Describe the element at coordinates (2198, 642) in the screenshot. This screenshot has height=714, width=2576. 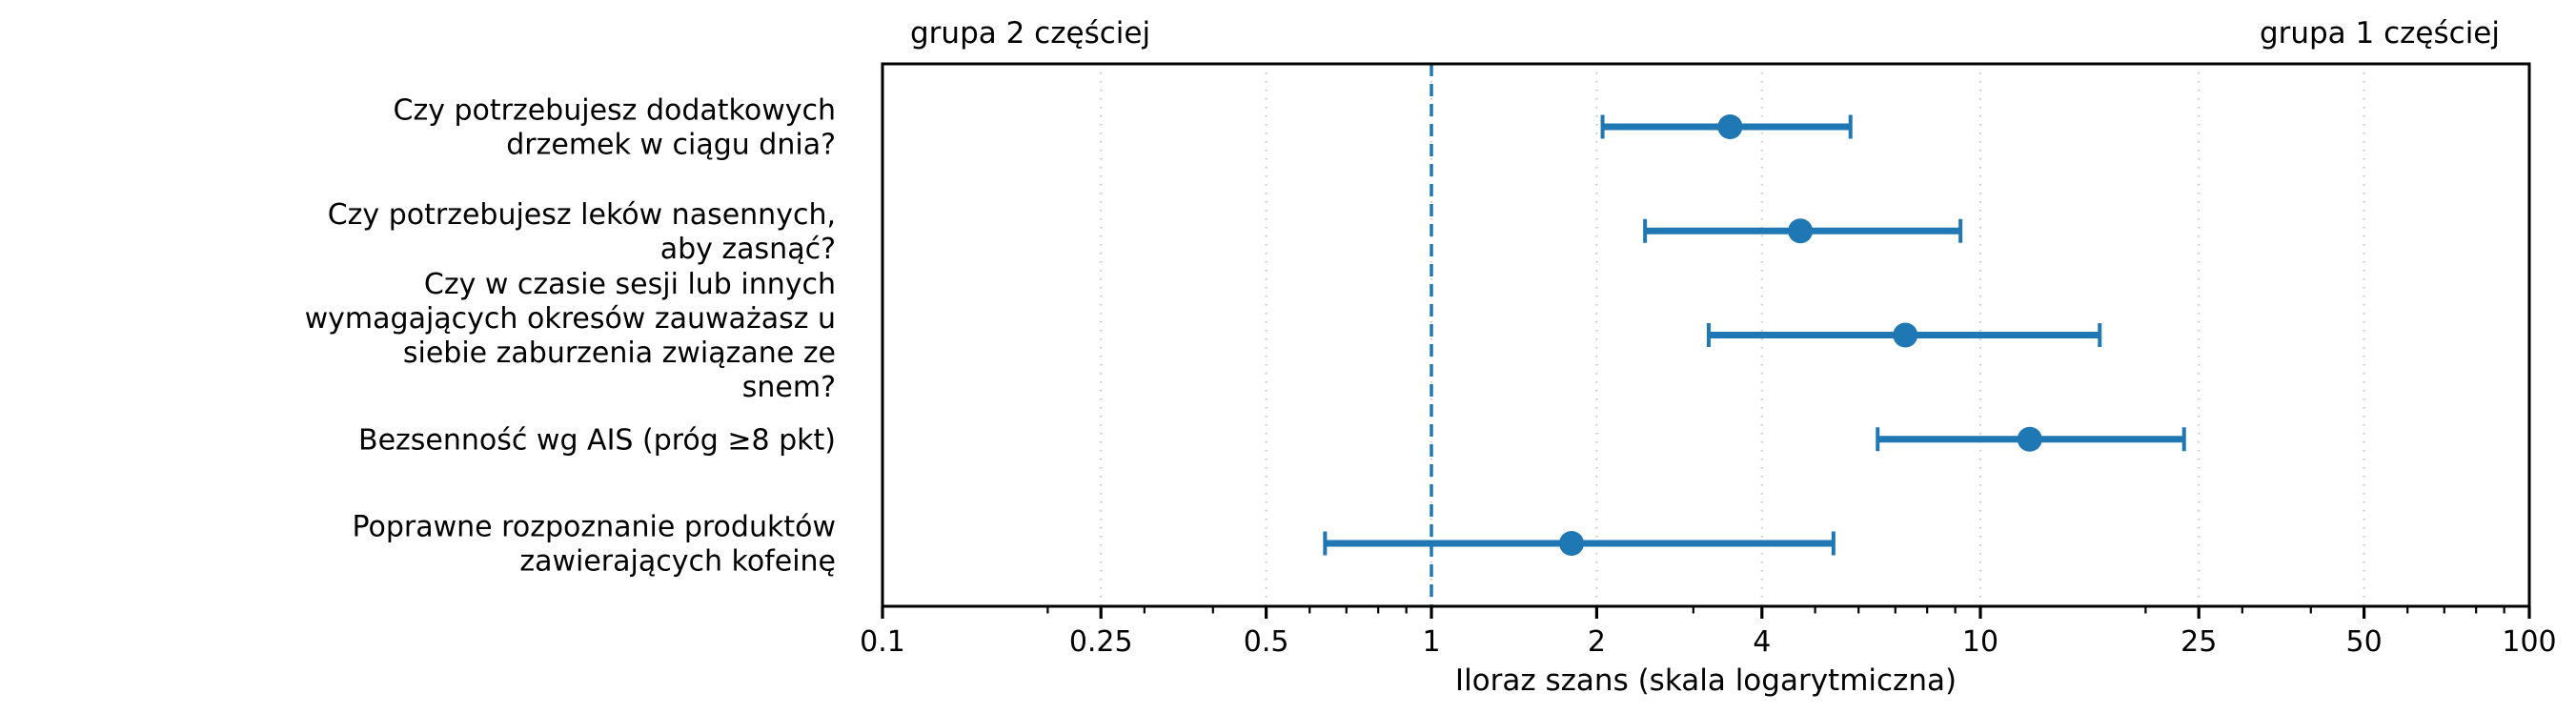
I see `x-tick-label: 25` at that location.